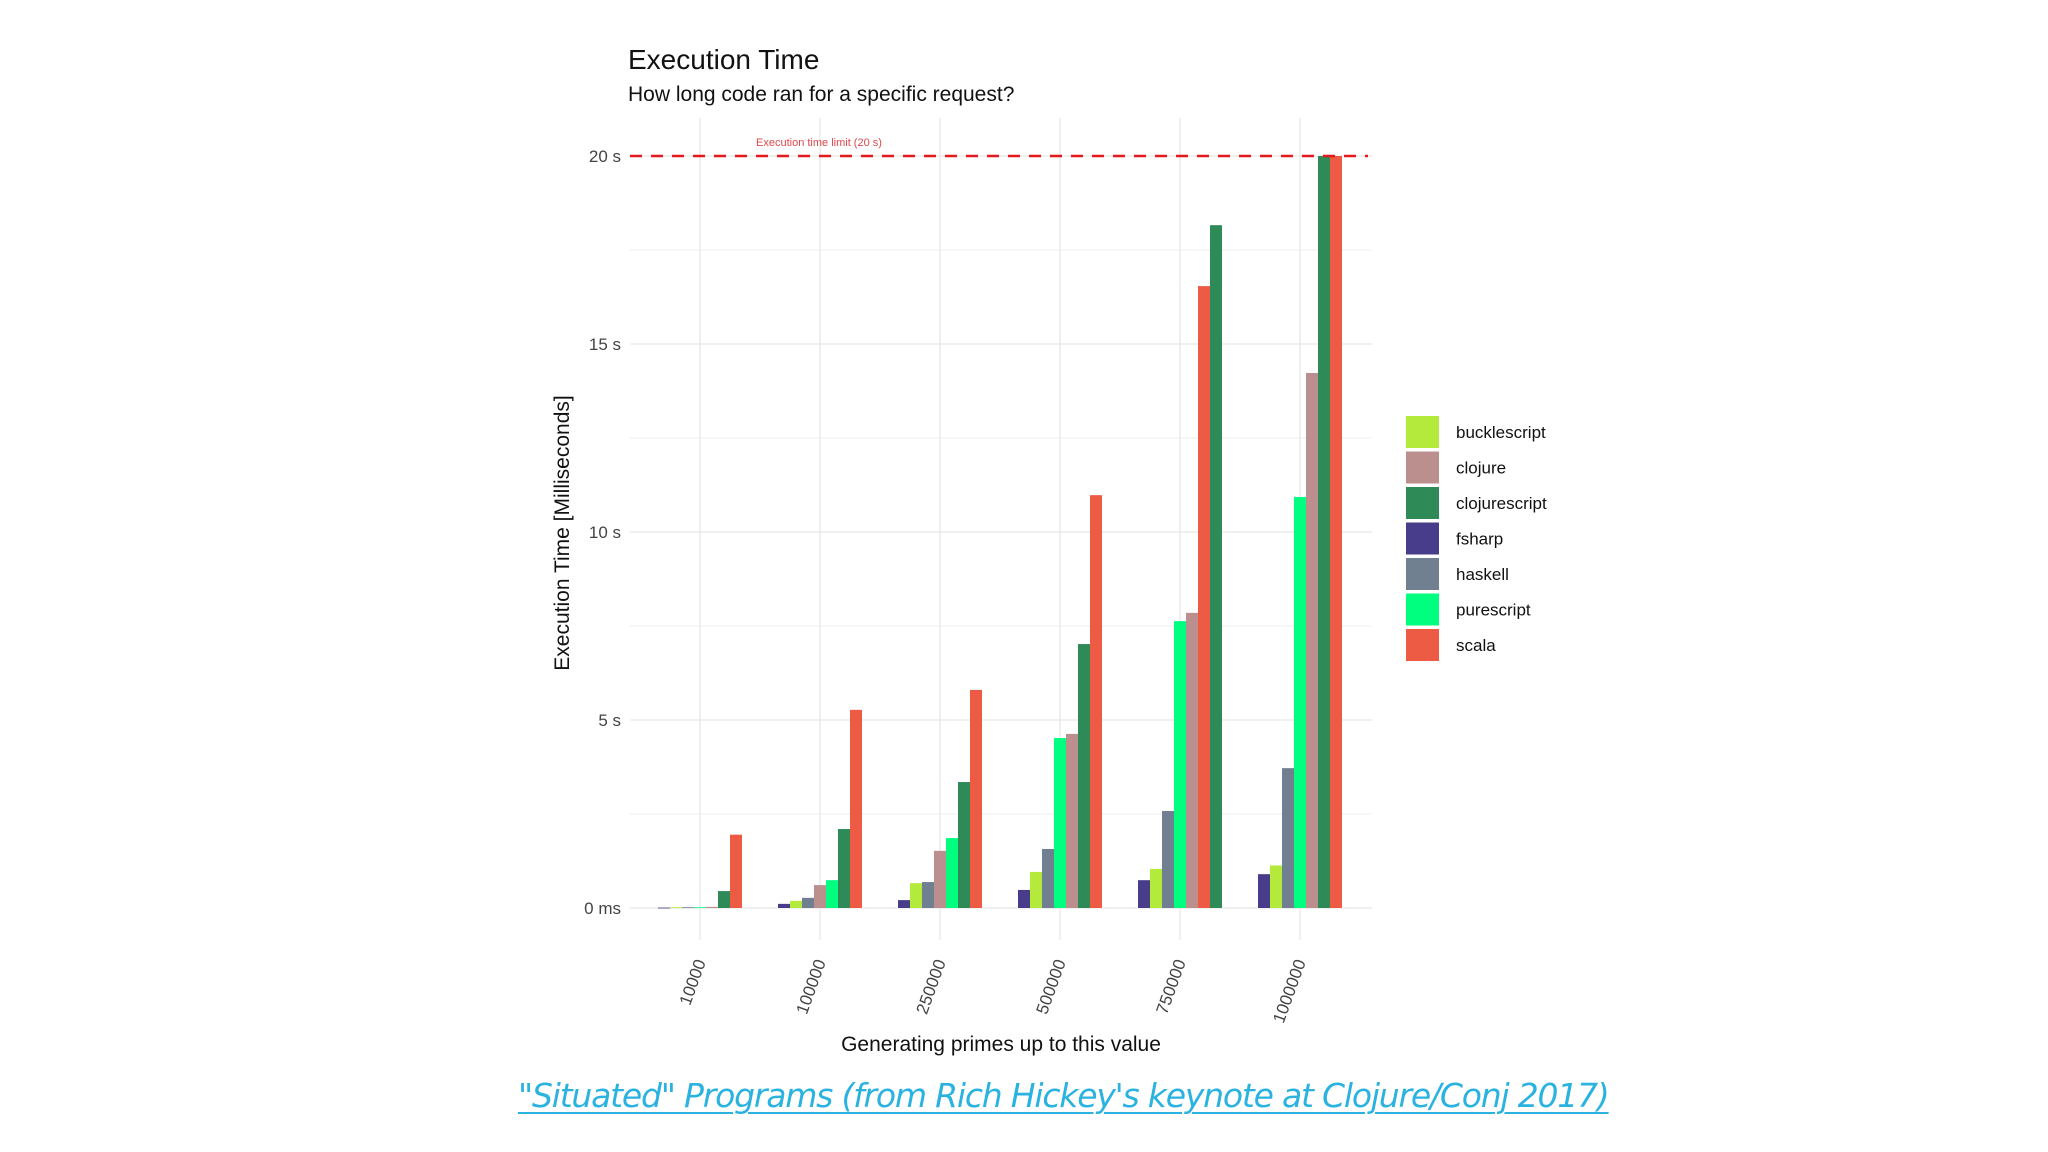 The image size is (2048, 1152). I want to click on bar-purescript-100000: purescript: 0.74 s, so click(832, 894).